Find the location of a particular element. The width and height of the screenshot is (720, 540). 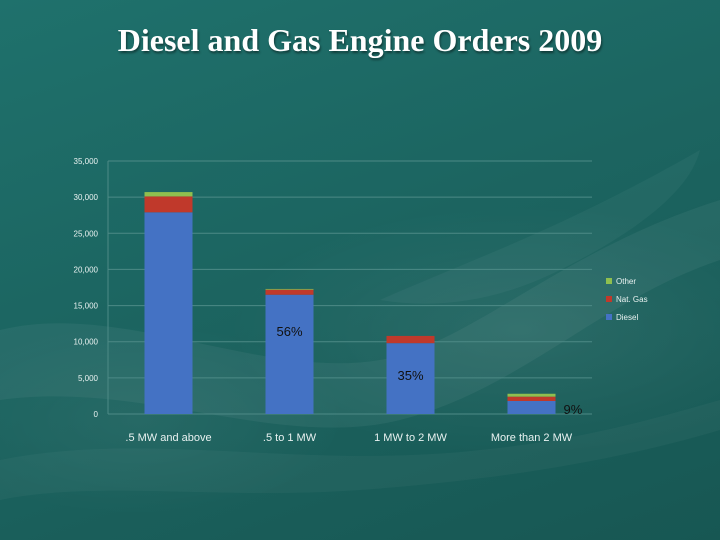

y-tick-label: 30,000 is located at coordinates (86, 197).